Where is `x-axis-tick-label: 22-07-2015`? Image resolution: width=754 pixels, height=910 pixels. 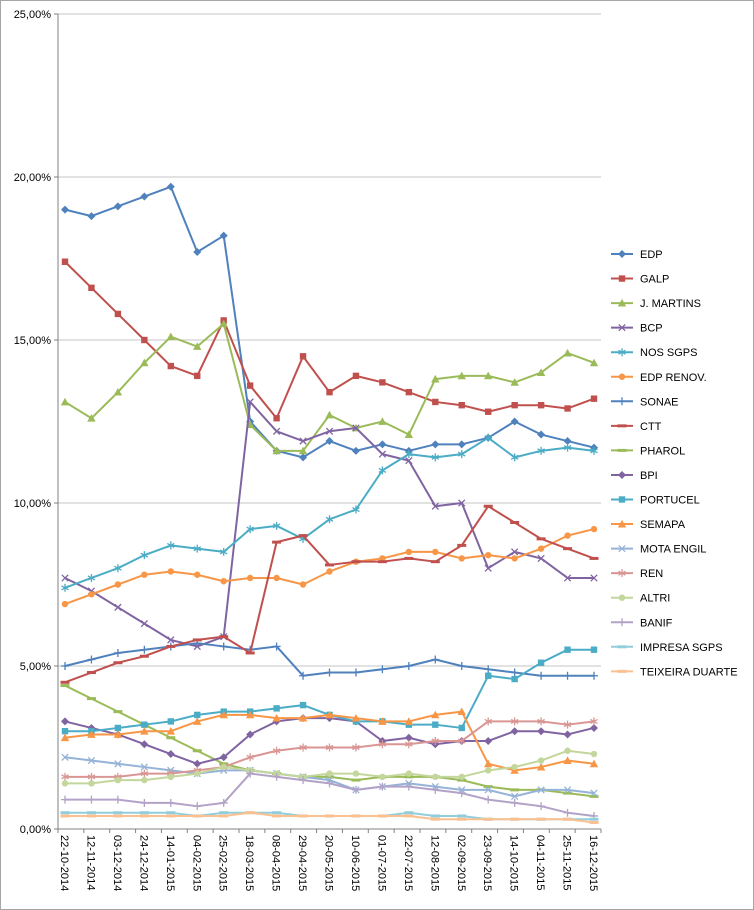 x-axis-tick-label: 22-07-2015 is located at coordinates (408, 863).